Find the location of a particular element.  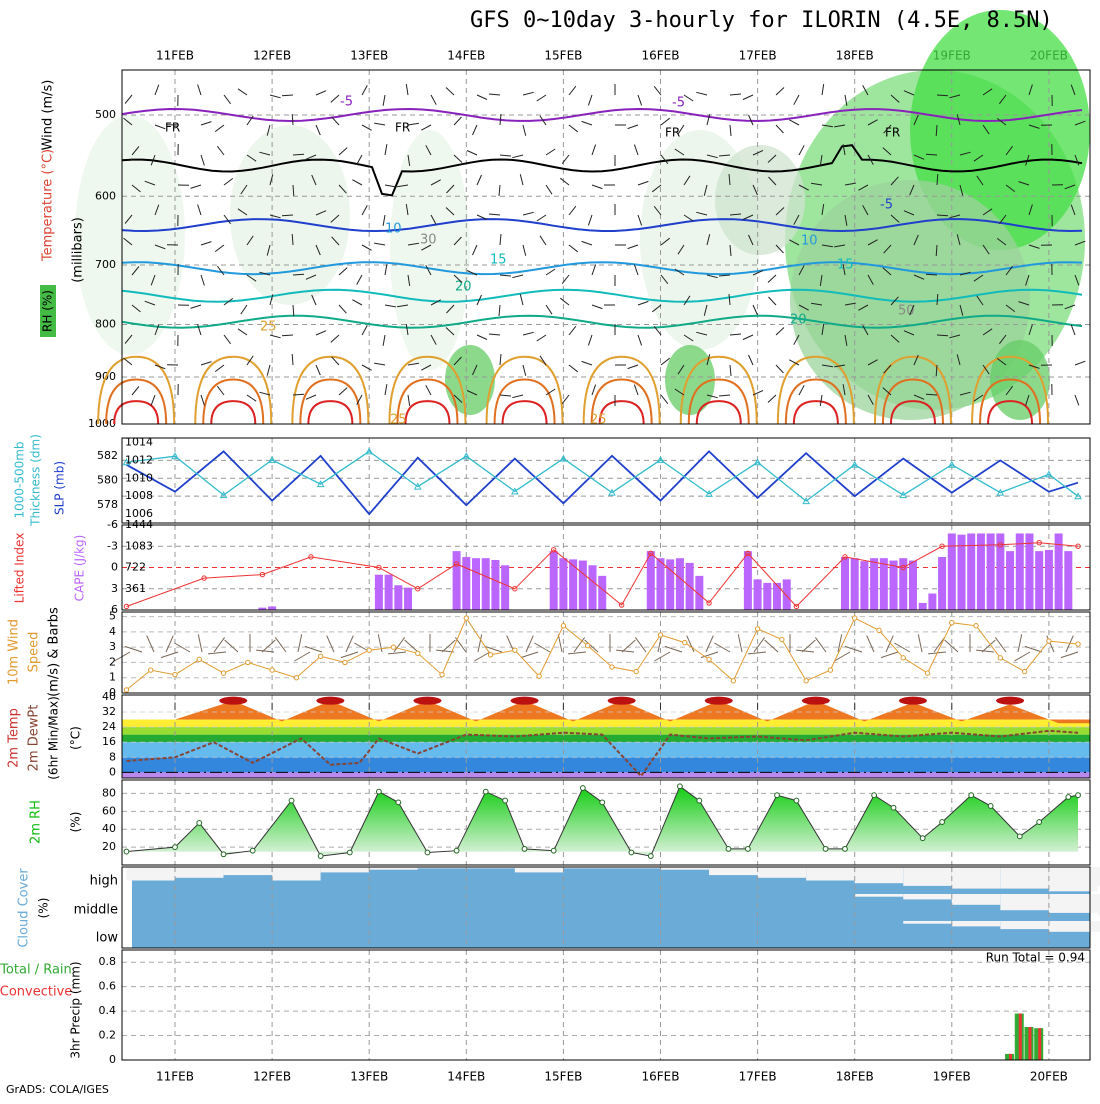

wind-tick-label: 2 is located at coordinates (112, 661).